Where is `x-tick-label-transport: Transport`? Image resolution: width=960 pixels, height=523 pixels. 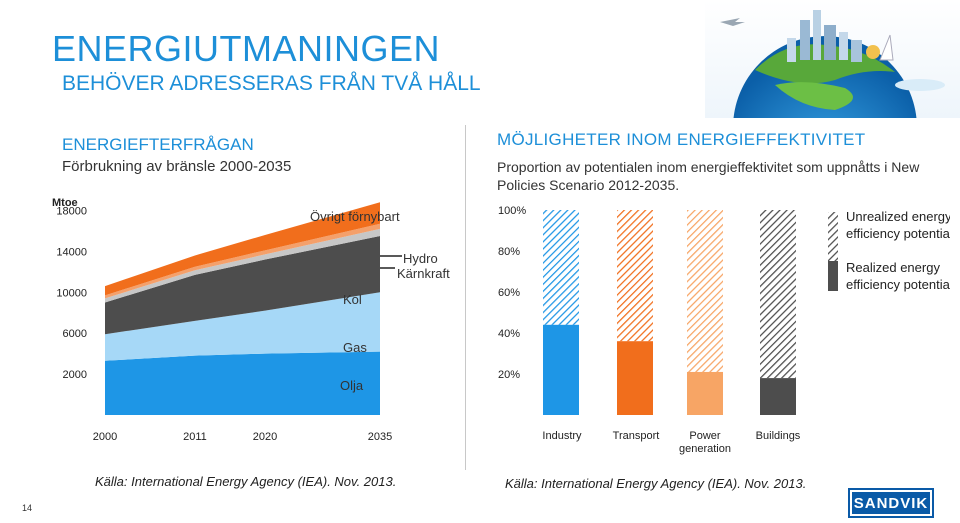 x-tick-label-transport: Transport is located at coordinates (636, 436).